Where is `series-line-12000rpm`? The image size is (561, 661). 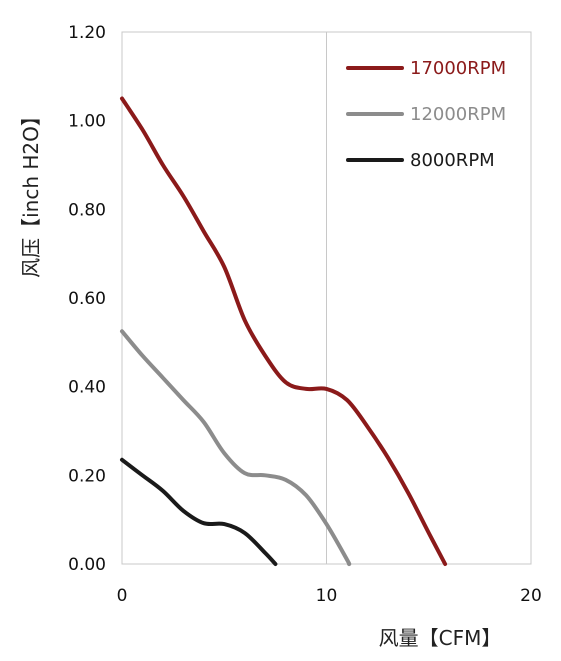 series-line-12000rpm is located at coordinates (236, 448).